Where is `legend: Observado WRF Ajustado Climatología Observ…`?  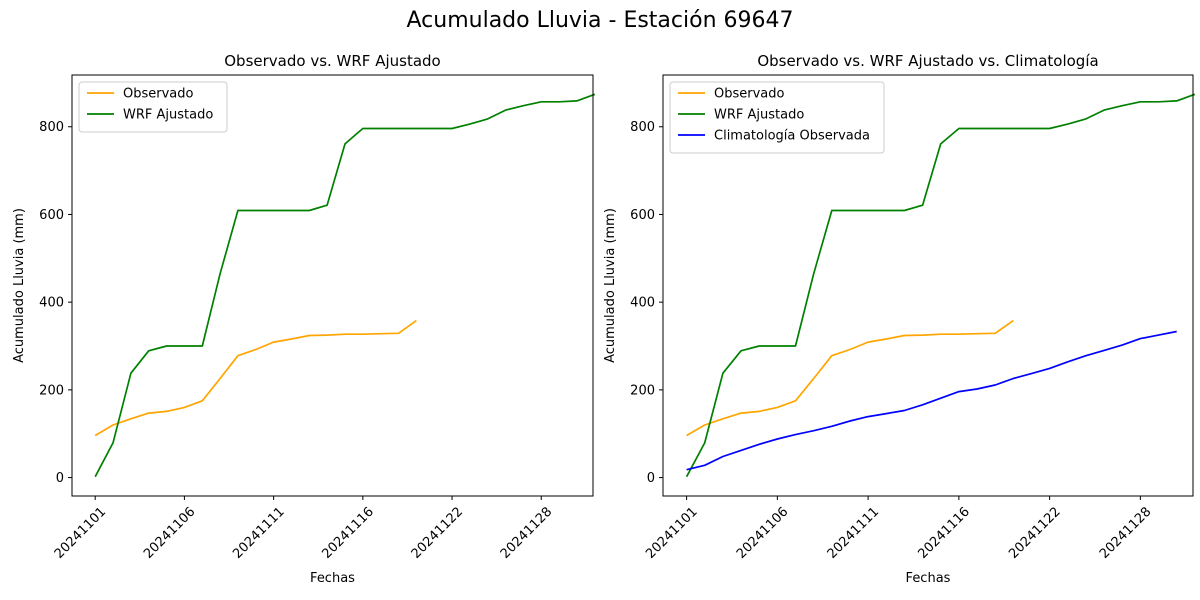 legend: Observado WRF Ajustado Climatología Observ… is located at coordinates (777, 117).